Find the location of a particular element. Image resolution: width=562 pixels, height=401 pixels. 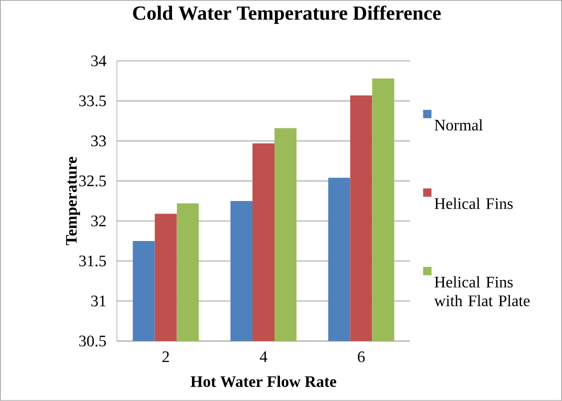

legend-label: Normal is located at coordinates (458, 125).